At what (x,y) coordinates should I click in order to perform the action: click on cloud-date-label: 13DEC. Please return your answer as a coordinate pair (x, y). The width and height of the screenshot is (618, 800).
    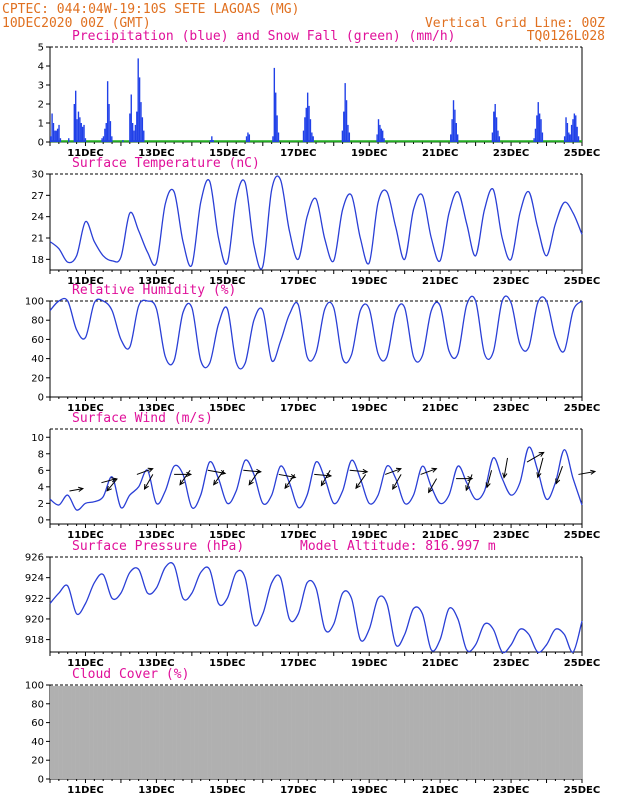
    Looking at the image, I should click on (156, 790).